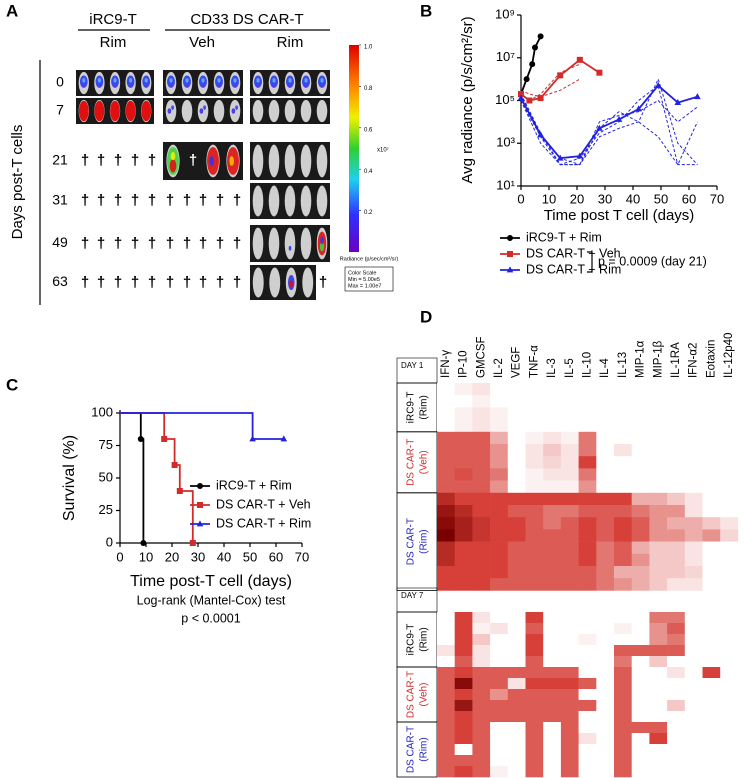  I want to click on group-title: iRC9-T, so click(113, 19).